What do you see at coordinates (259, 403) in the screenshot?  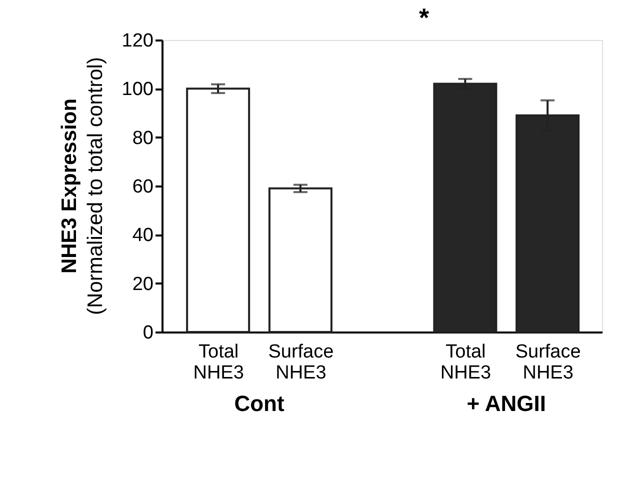 I see `text: Cont` at bounding box center [259, 403].